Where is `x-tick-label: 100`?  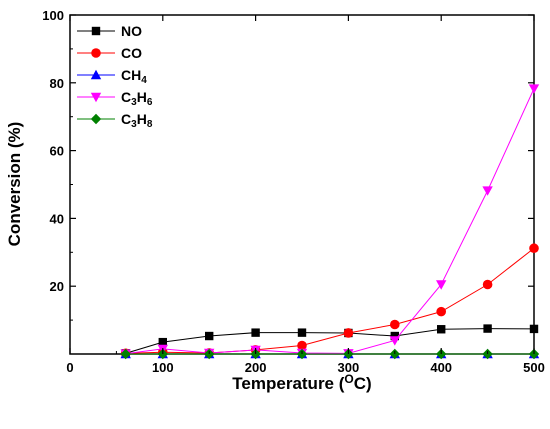 x-tick-label: 100 is located at coordinates (163, 367).